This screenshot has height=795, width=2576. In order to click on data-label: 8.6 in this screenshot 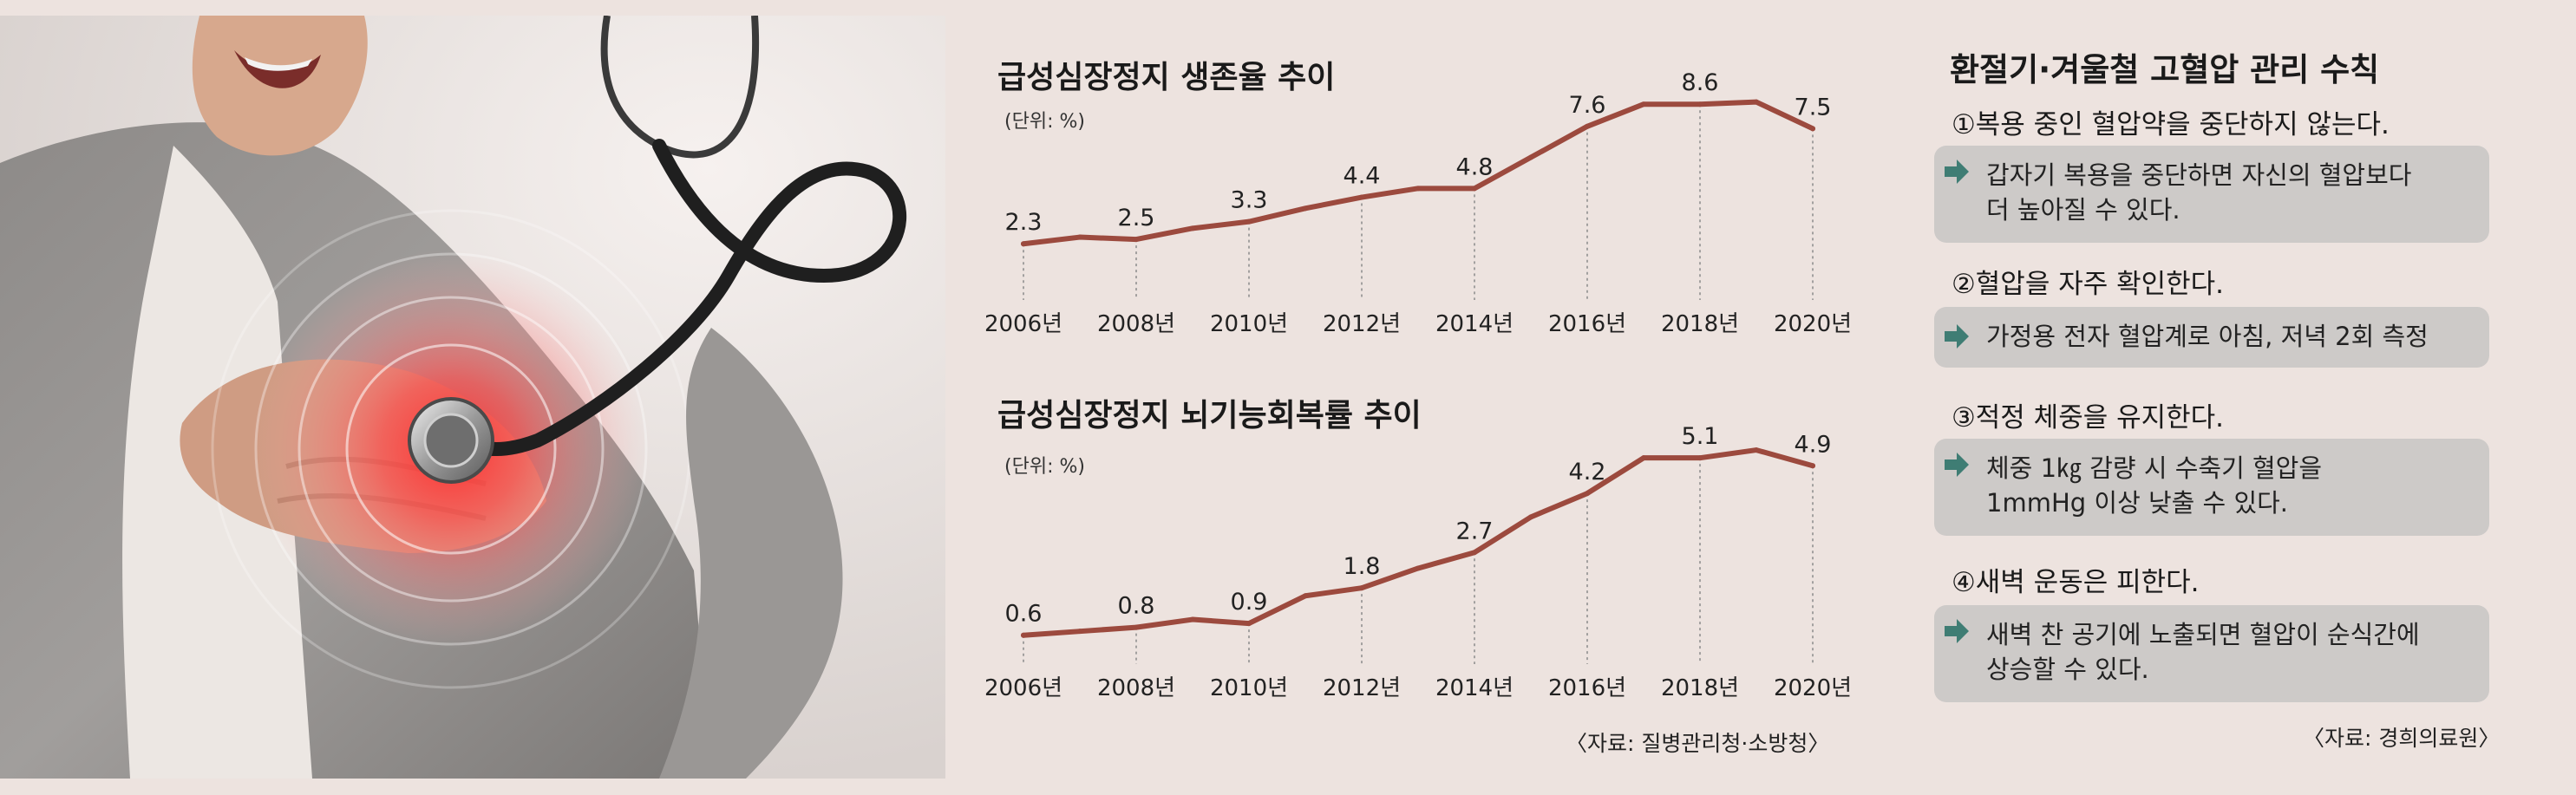, I will do `click(1700, 82)`.